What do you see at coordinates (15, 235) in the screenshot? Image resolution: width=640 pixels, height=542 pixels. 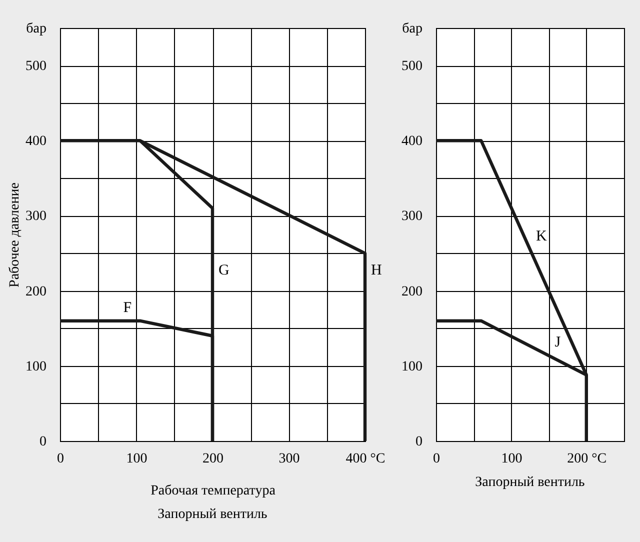 I see `y-axis-title: Рабочее давление` at bounding box center [15, 235].